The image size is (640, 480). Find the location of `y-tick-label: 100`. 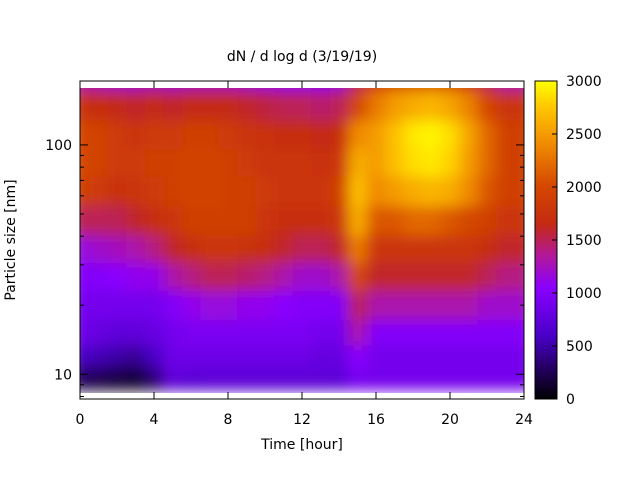

y-tick-label: 100 is located at coordinates (58, 146).